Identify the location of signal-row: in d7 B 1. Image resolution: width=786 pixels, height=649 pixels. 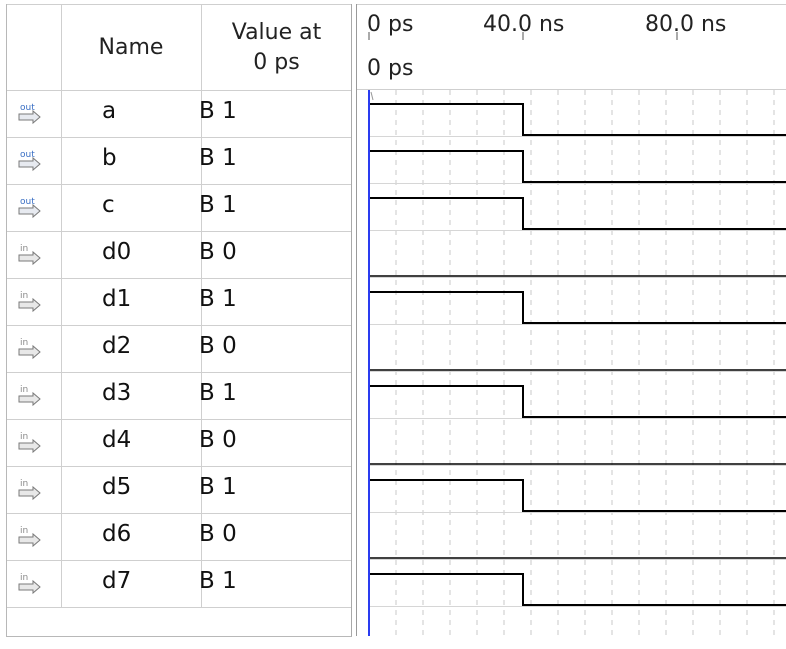
(179, 584).